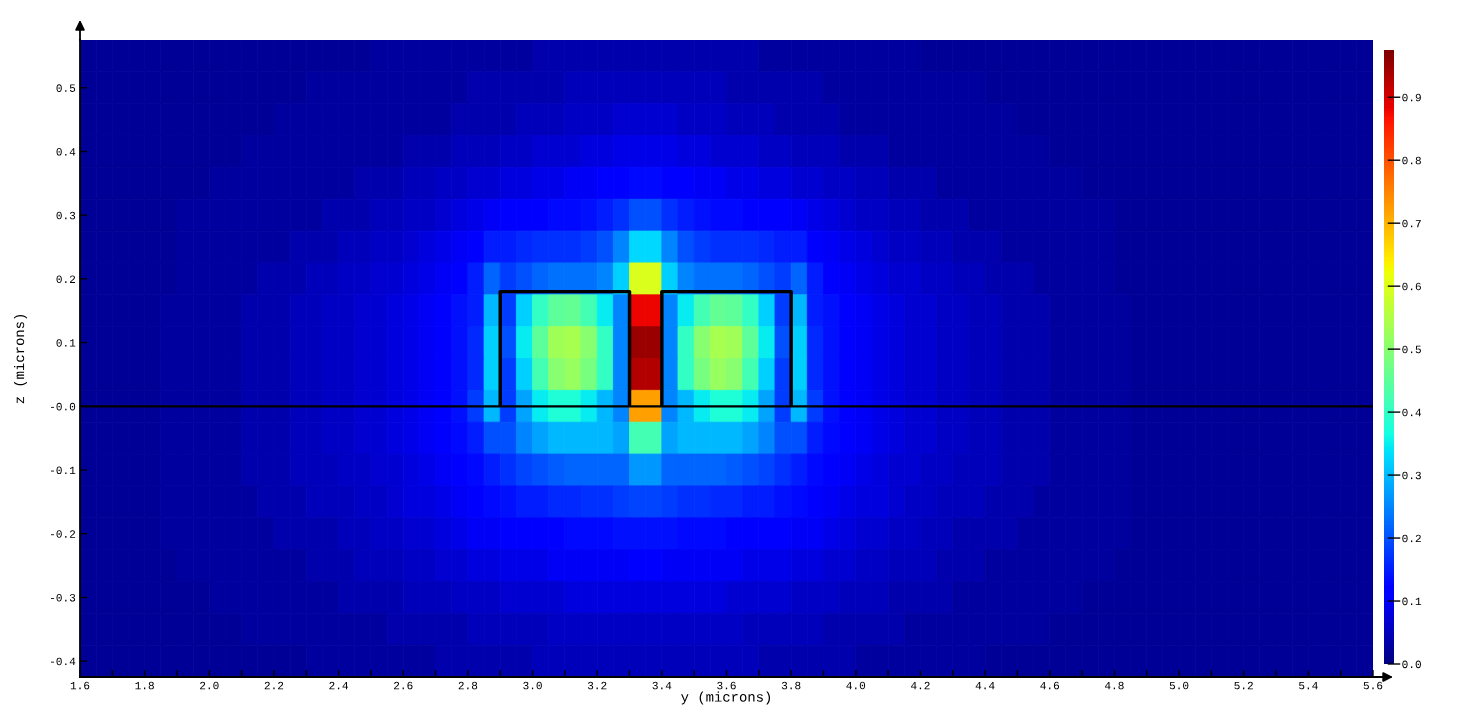  What do you see at coordinates (1308, 685) in the screenshot?
I see `x-tick-label: 5.4` at bounding box center [1308, 685].